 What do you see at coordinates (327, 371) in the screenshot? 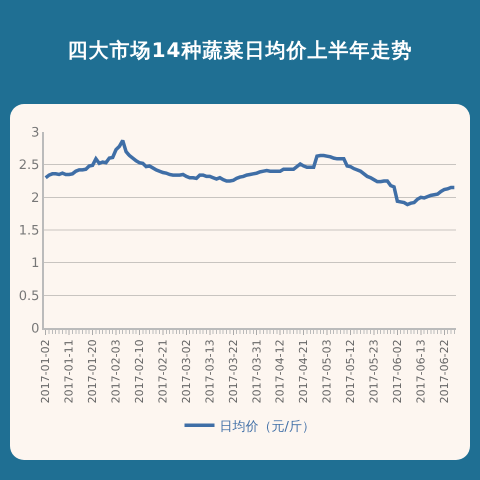
I see `x-tick-label: 2017-05-03` at bounding box center [327, 371].